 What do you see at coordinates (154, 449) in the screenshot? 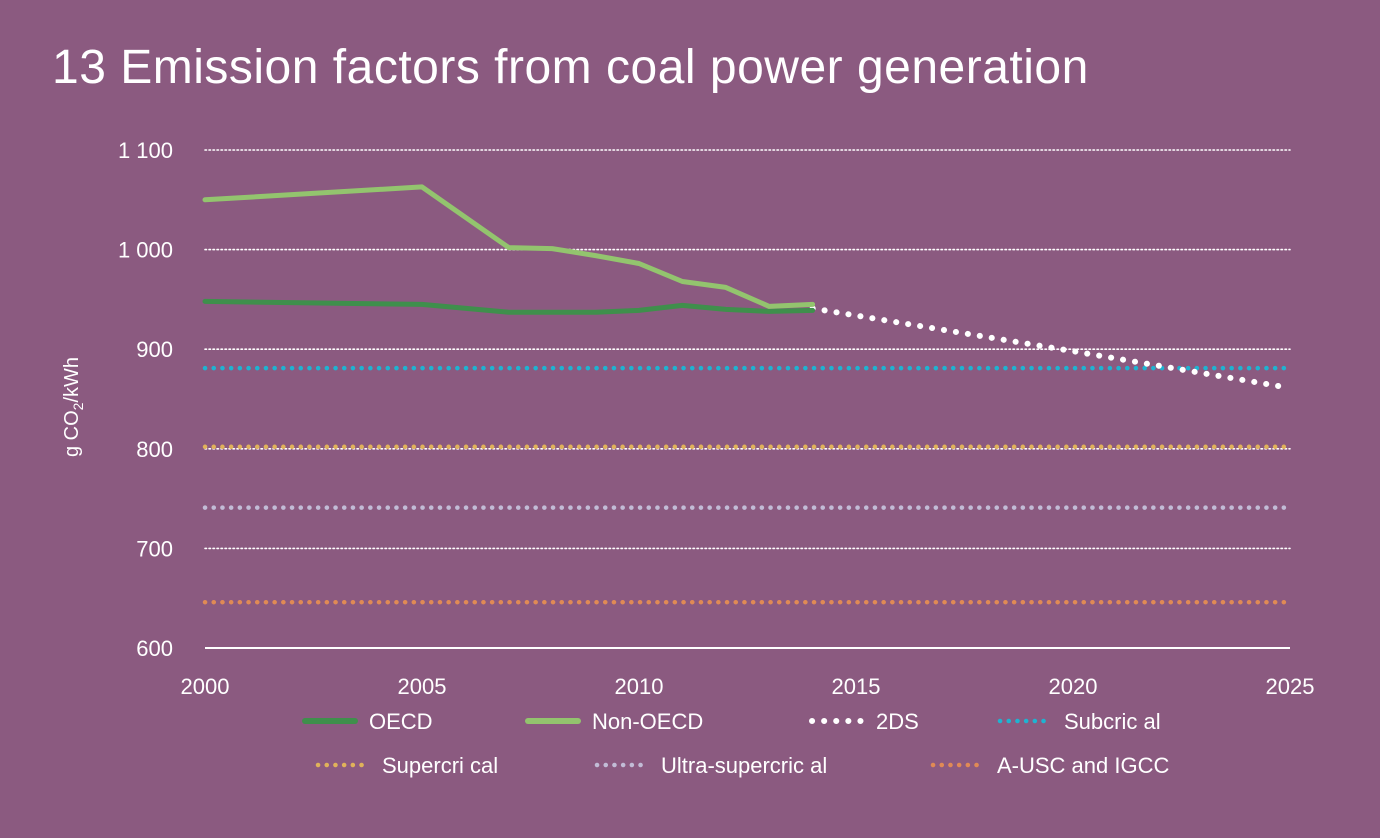
I see `y-tick-label: 800` at bounding box center [154, 449].